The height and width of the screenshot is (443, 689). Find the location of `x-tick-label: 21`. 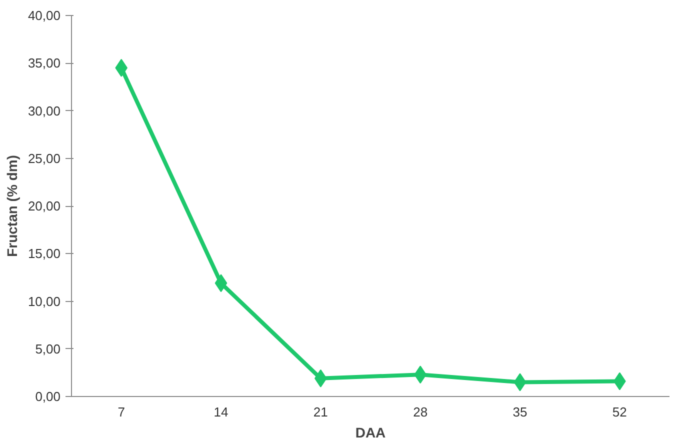

x-tick-label: 21 is located at coordinates (320, 412).